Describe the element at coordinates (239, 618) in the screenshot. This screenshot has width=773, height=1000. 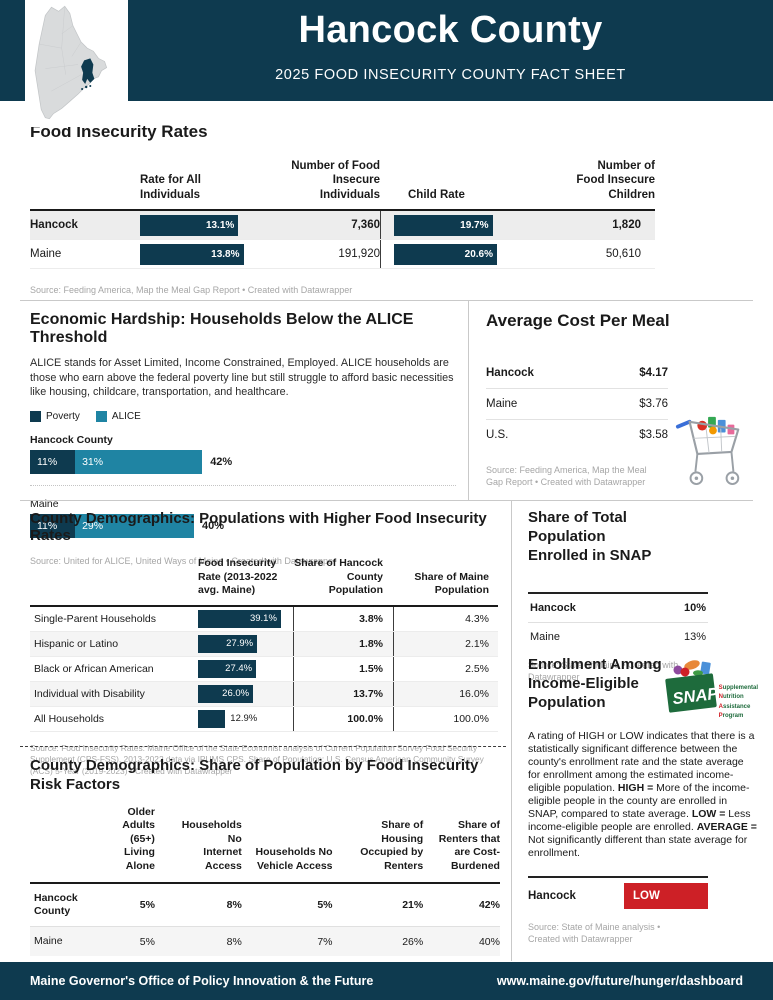
I see `rate-bar: 39.1%` at that location.